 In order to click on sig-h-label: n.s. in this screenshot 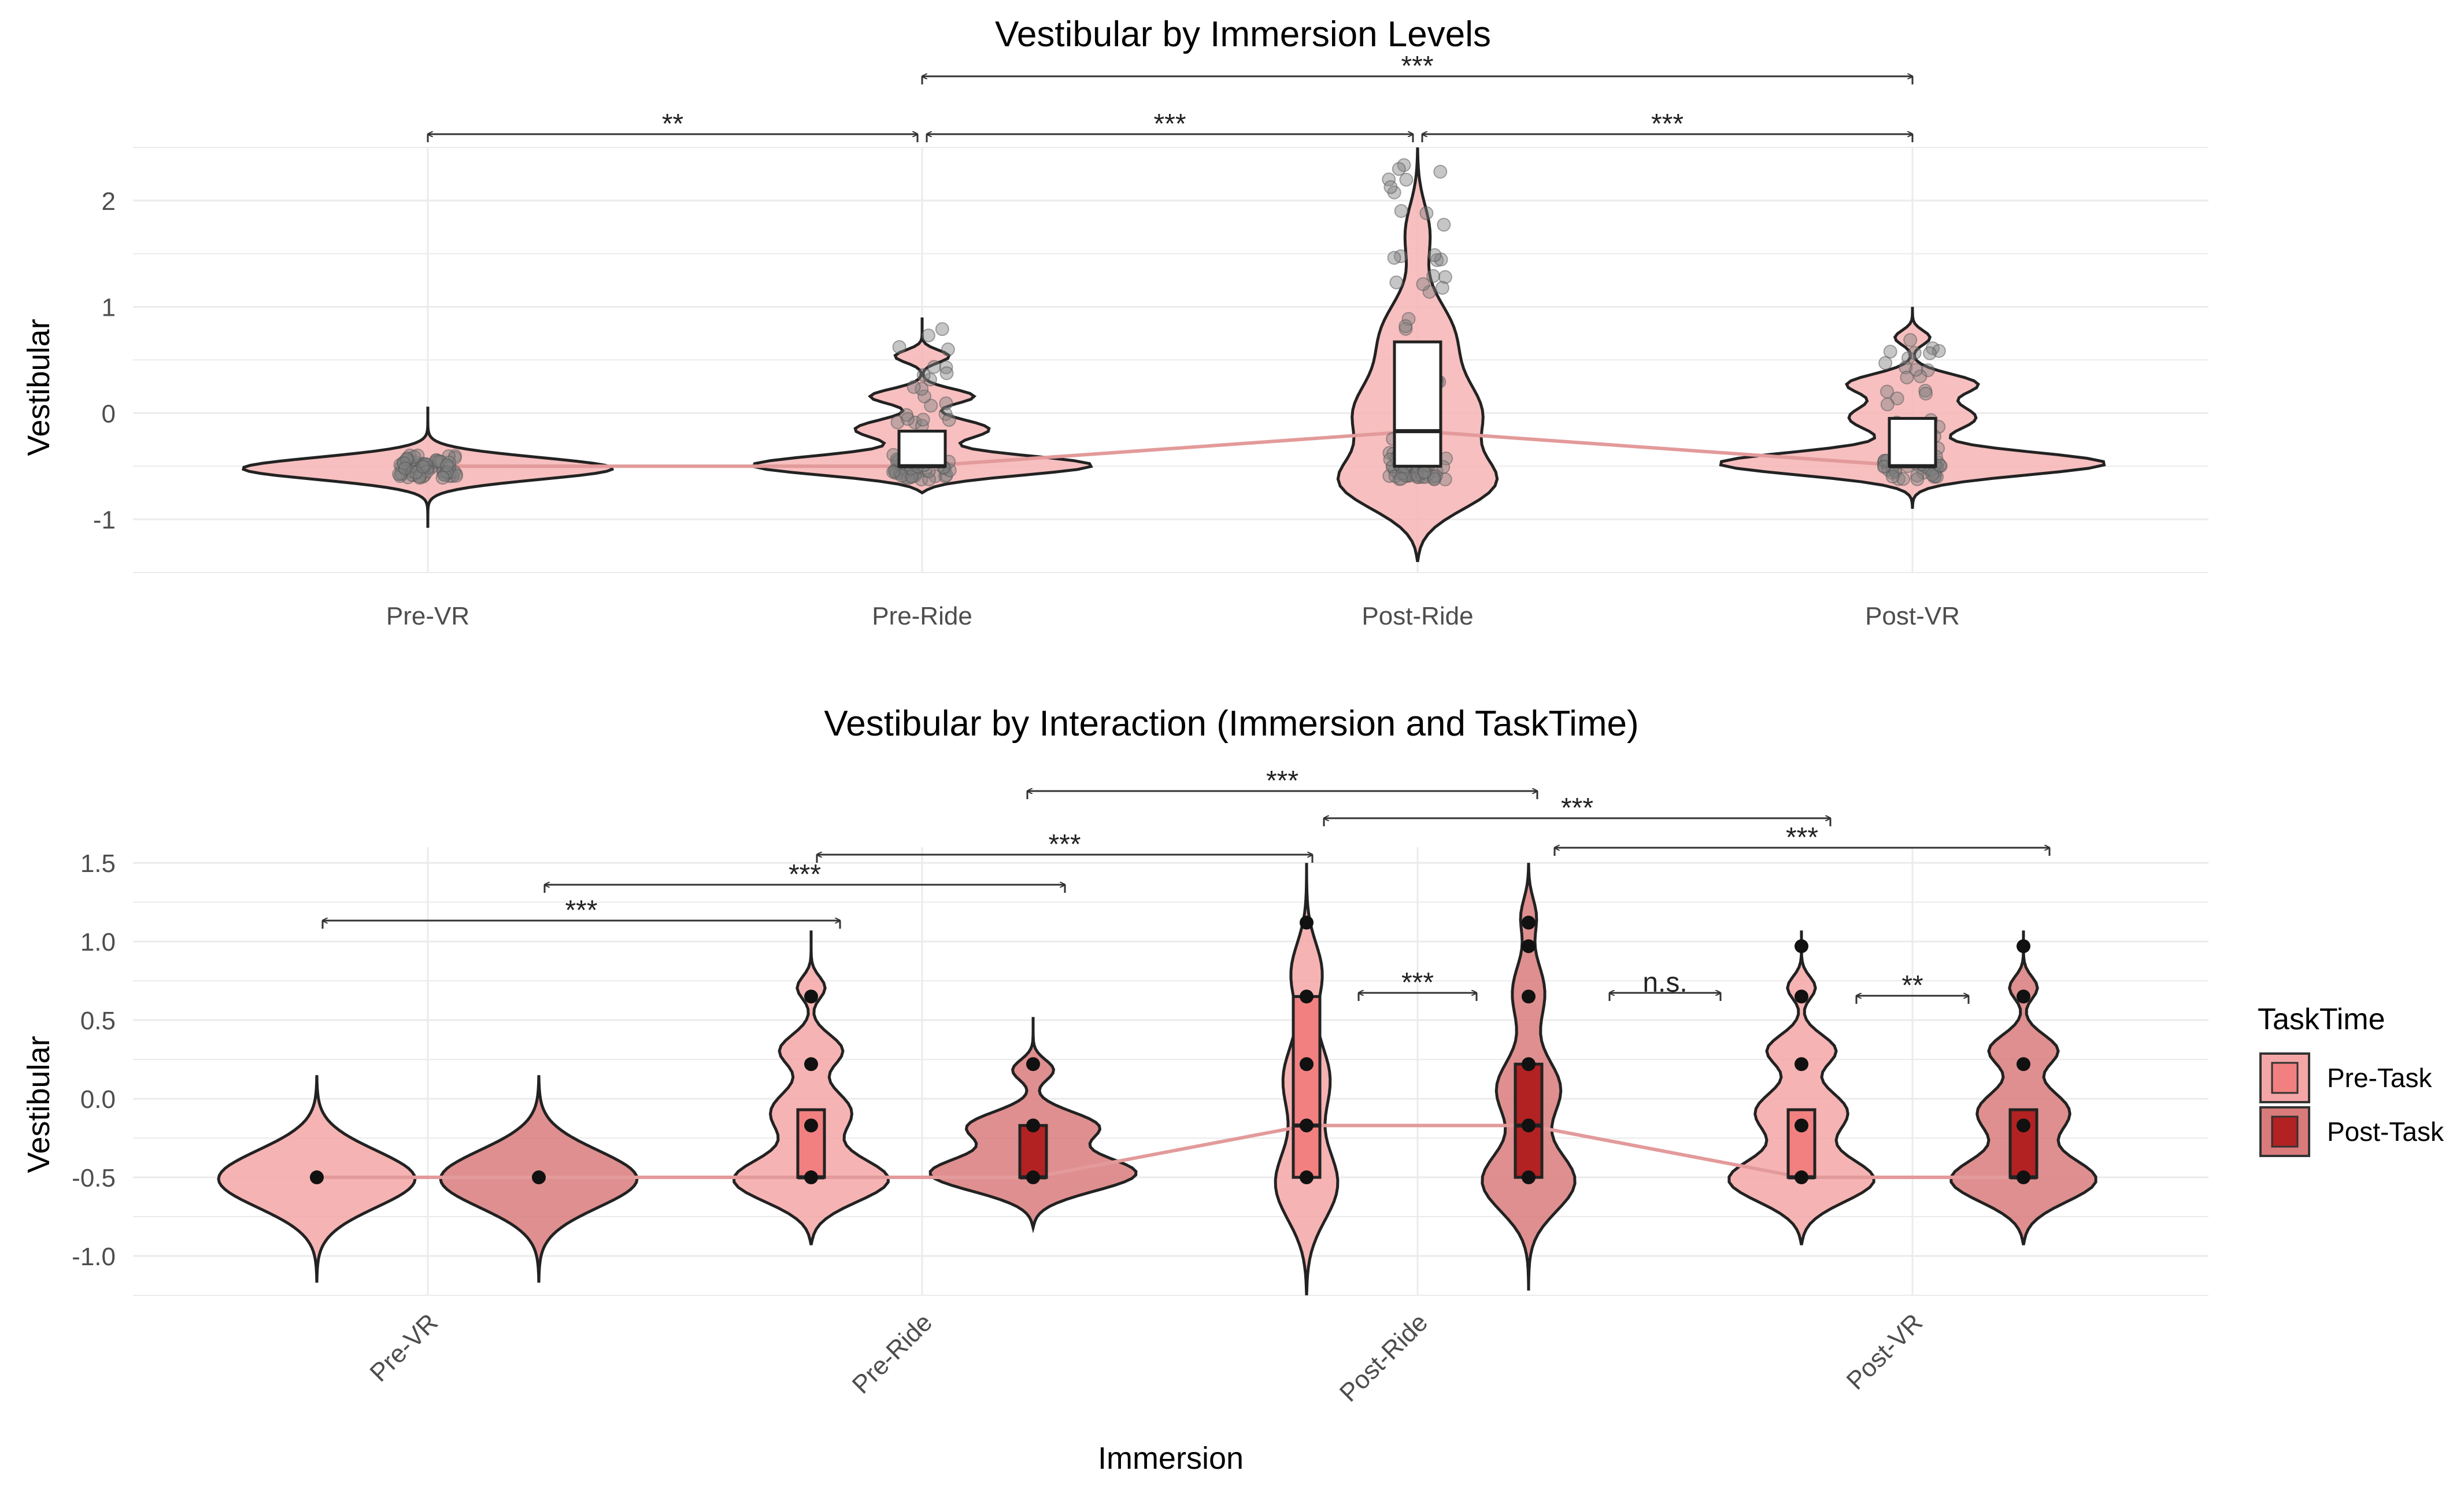, I will do `click(1665, 982)`.